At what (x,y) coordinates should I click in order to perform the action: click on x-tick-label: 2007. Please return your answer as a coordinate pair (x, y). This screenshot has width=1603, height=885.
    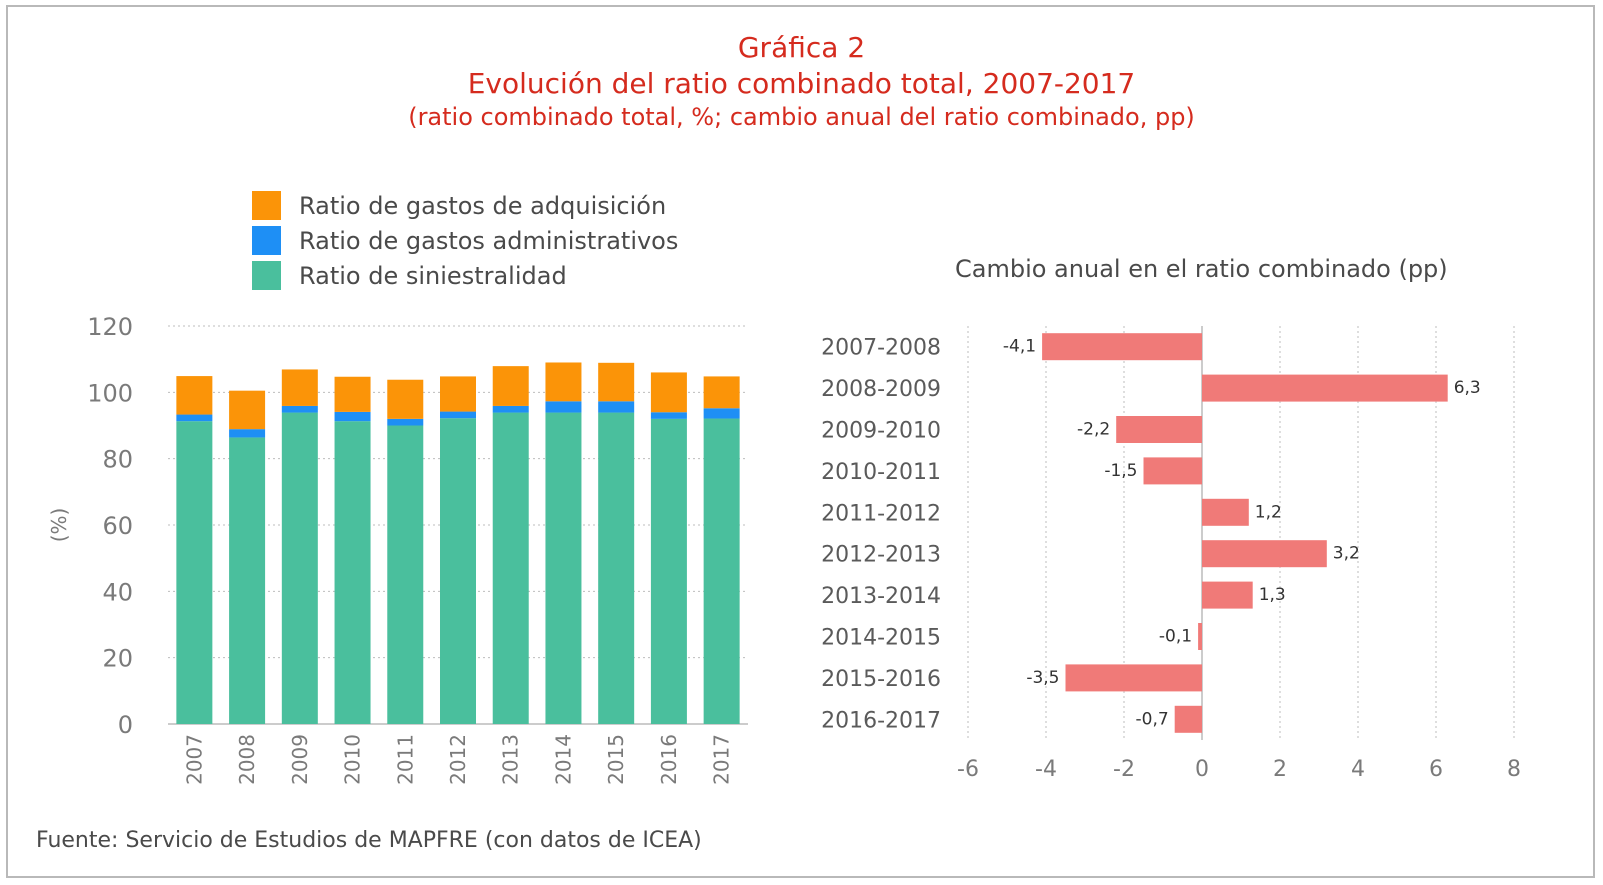
    Looking at the image, I should click on (194, 759).